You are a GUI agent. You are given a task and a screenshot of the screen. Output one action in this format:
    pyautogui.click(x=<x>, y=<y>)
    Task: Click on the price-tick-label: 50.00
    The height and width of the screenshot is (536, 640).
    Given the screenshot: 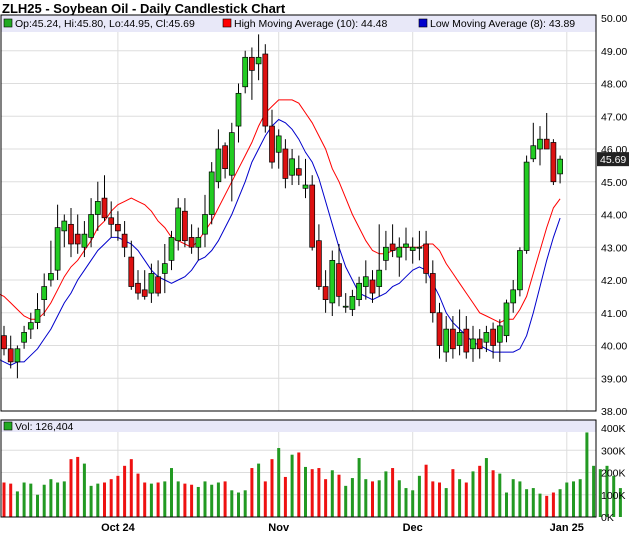 What is the action you would take?
    pyautogui.click(x=614, y=19)
    